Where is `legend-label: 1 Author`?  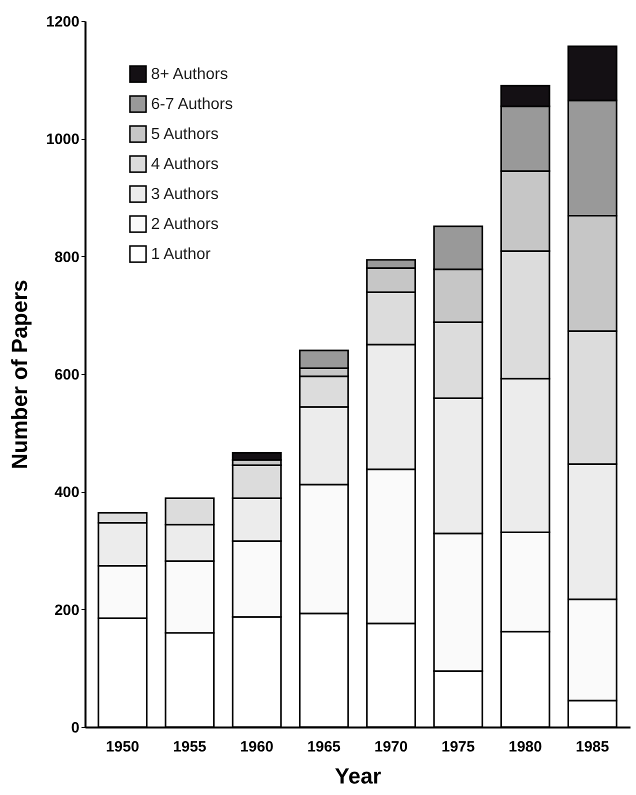 legend-label: 1 Author is located at coordinates (181, 254).